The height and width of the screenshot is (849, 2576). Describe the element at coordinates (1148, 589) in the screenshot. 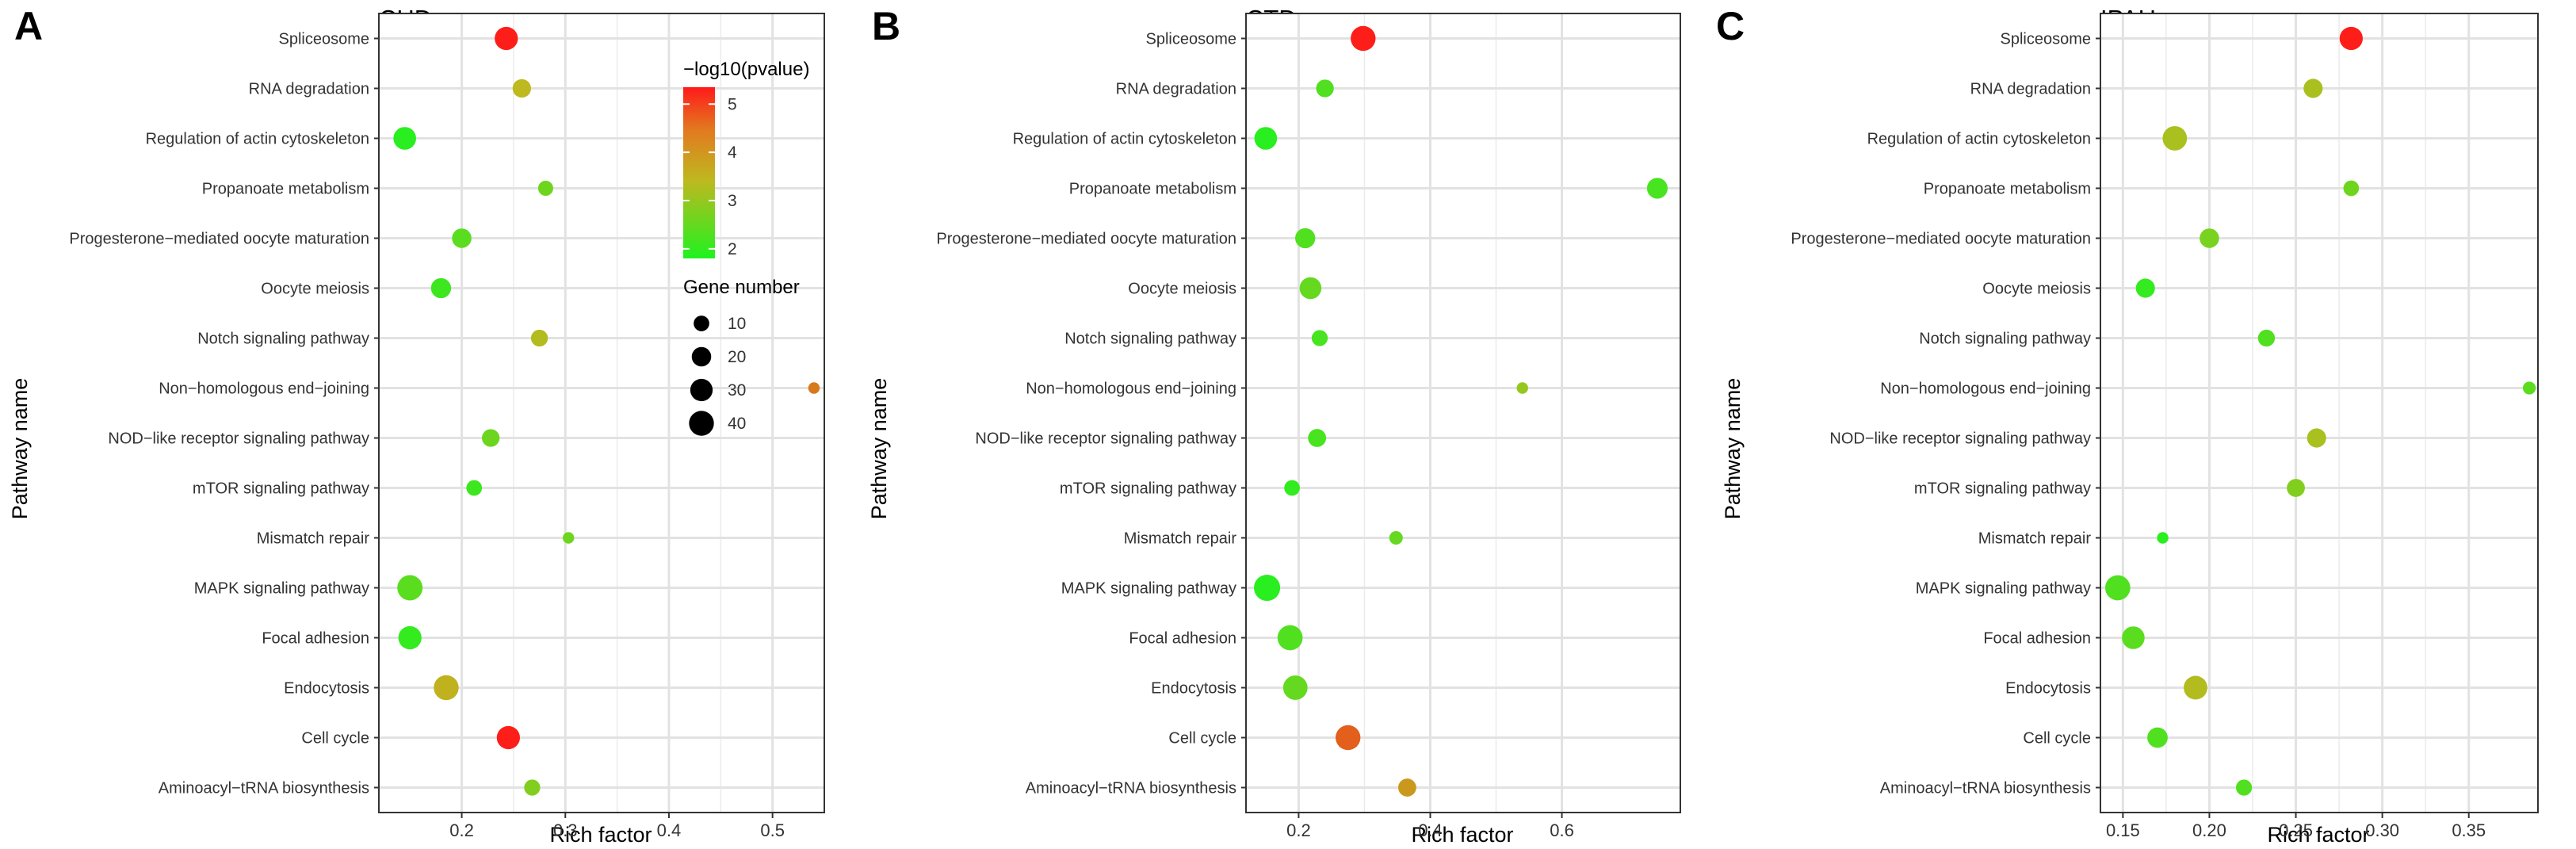

I see `y-tick-label: MAPK signaling pathway` at that location.